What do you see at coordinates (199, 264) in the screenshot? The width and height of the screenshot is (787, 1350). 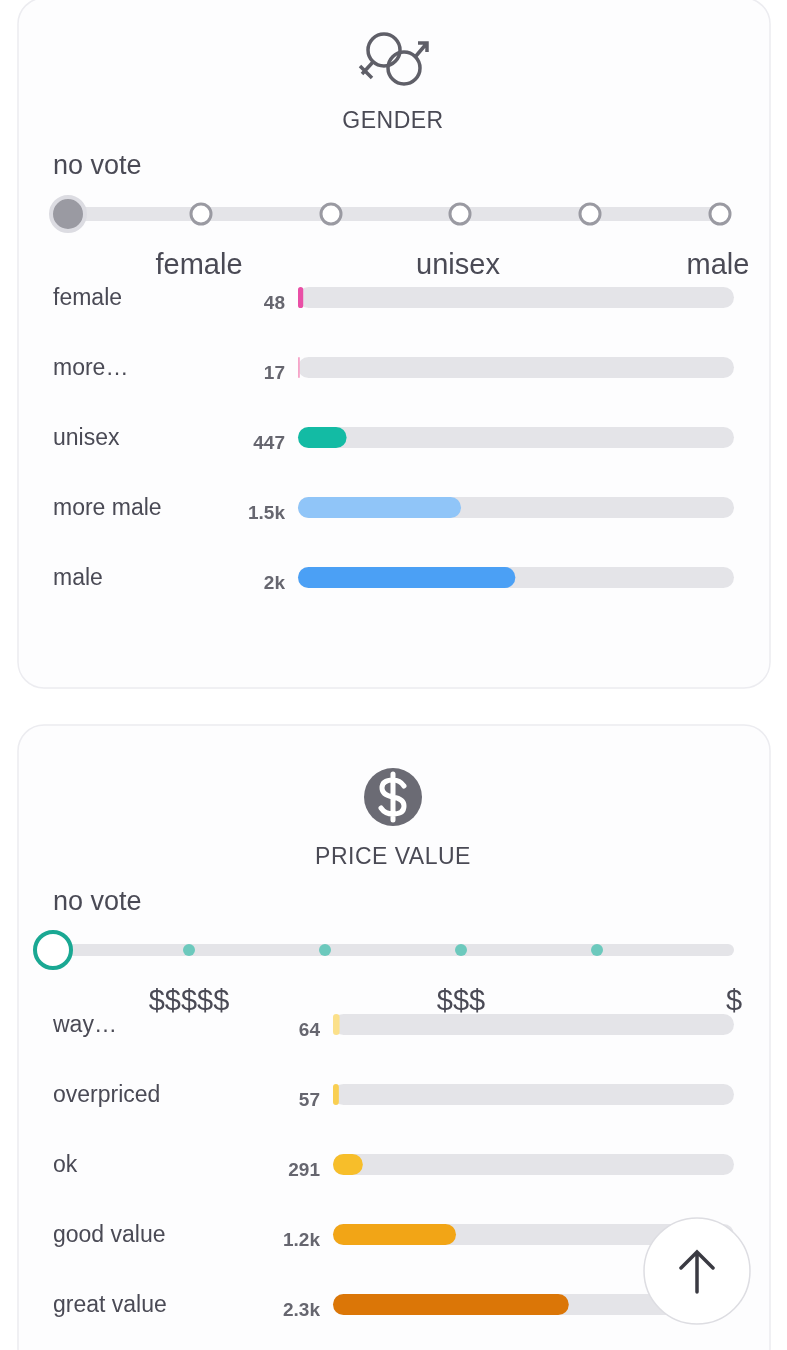 I see `text: female` at bounding box center [199, 264].